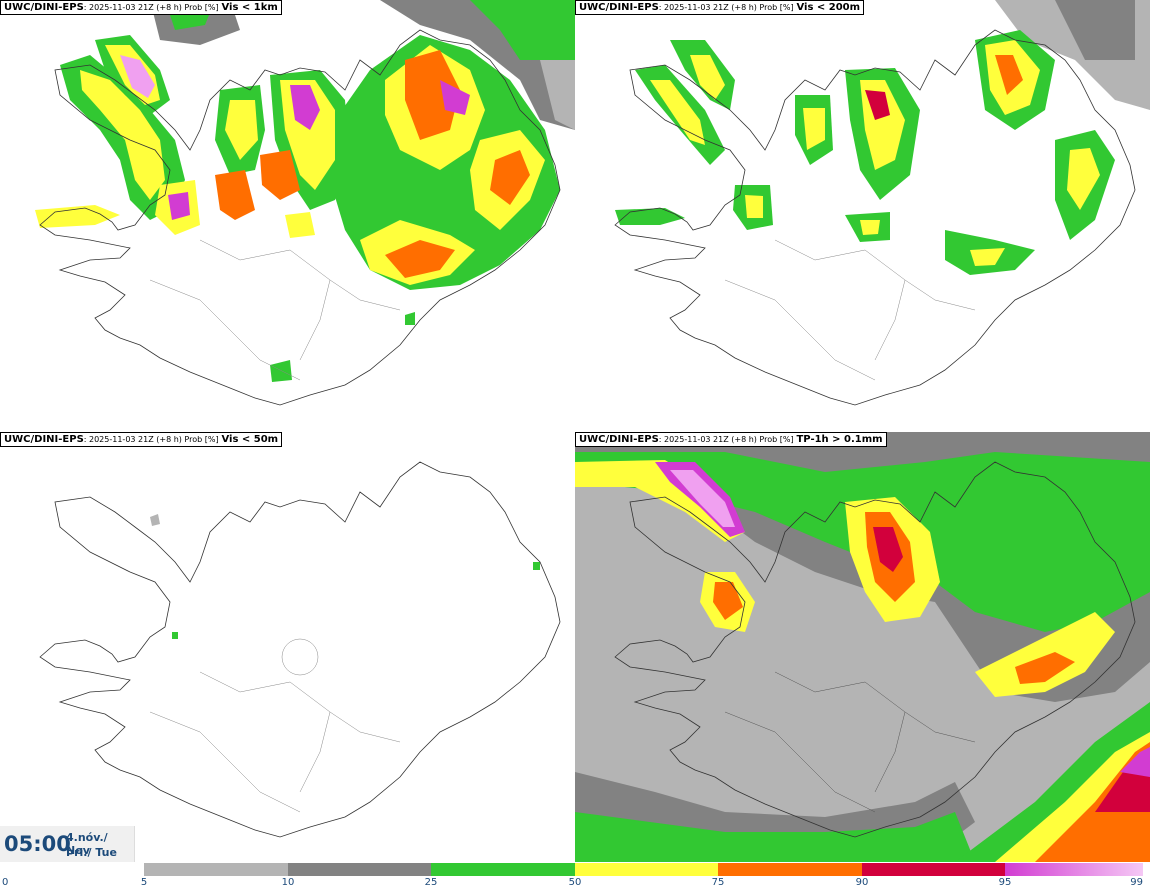 The width and height of the screenshot is (1150, 891). What do you see at coordinates (575, 882) in the screenshot?
I see `colorbar-tick-label: 50` at bounding box center [575, 882].